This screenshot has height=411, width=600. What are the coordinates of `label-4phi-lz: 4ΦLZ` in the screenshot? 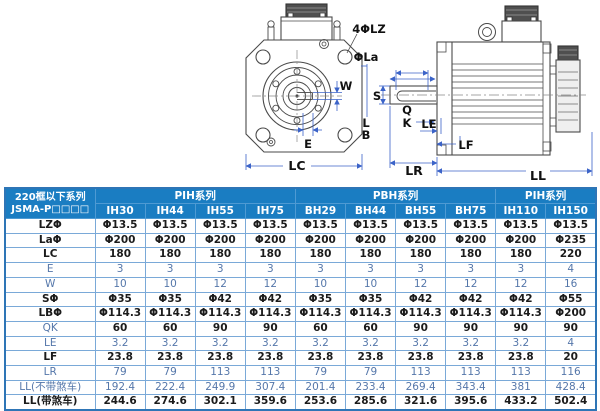 It's located at (368, 29).